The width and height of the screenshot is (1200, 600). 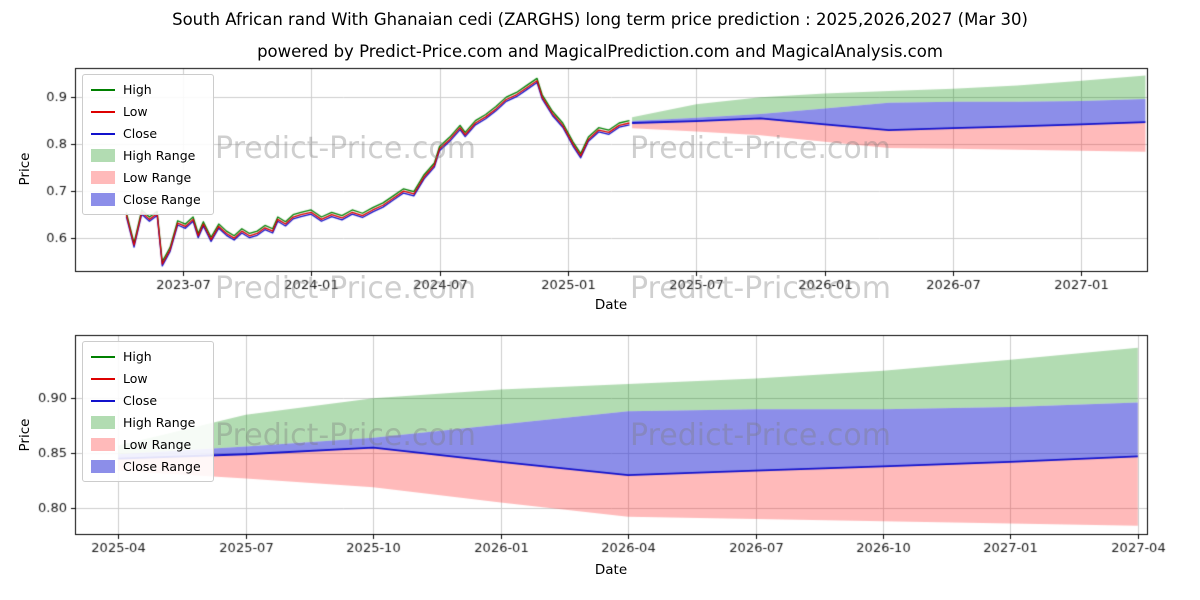 I want to click on top-chart-y-axis-title: Price, so click(x=25, y=169).